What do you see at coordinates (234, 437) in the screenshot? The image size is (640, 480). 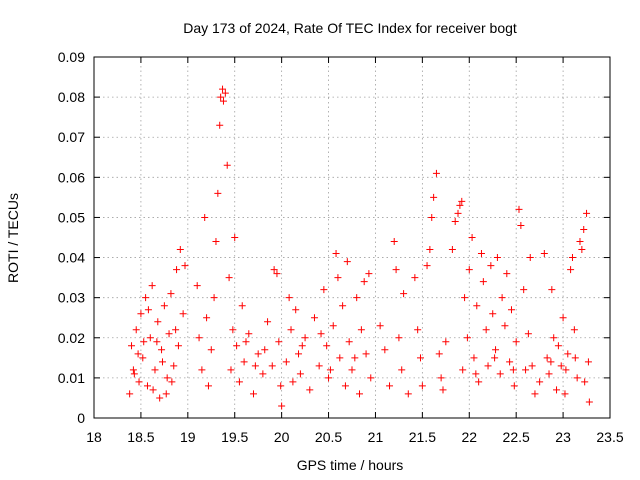 I see `x-tick-label: 19.5` at bounding box center [234, 437].